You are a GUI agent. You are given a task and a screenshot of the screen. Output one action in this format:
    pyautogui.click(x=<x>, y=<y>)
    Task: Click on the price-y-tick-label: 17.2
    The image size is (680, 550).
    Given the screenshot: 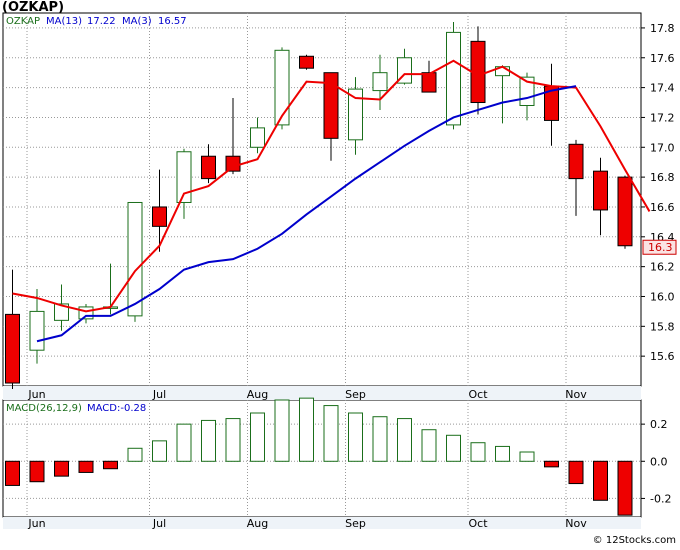 What is the action you would take?
    pyautogui.click(x=662, y=117)
    